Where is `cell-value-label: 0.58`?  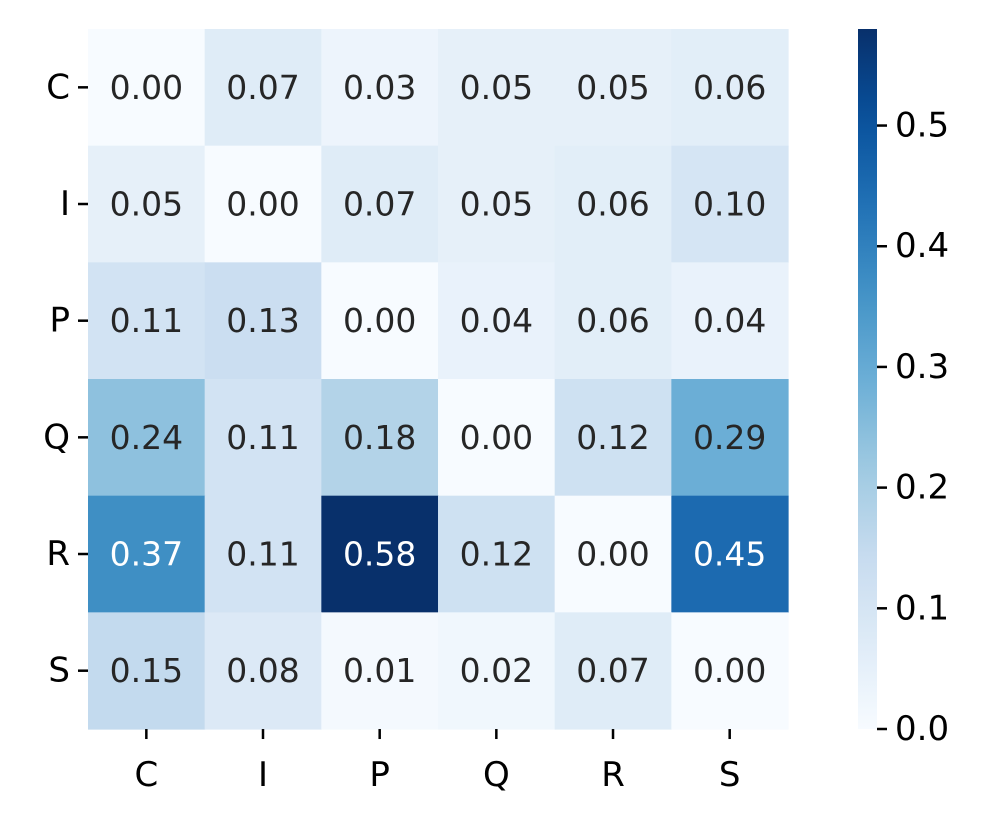
cell-value-label: 0.58 is located at coordinates (379, 554).